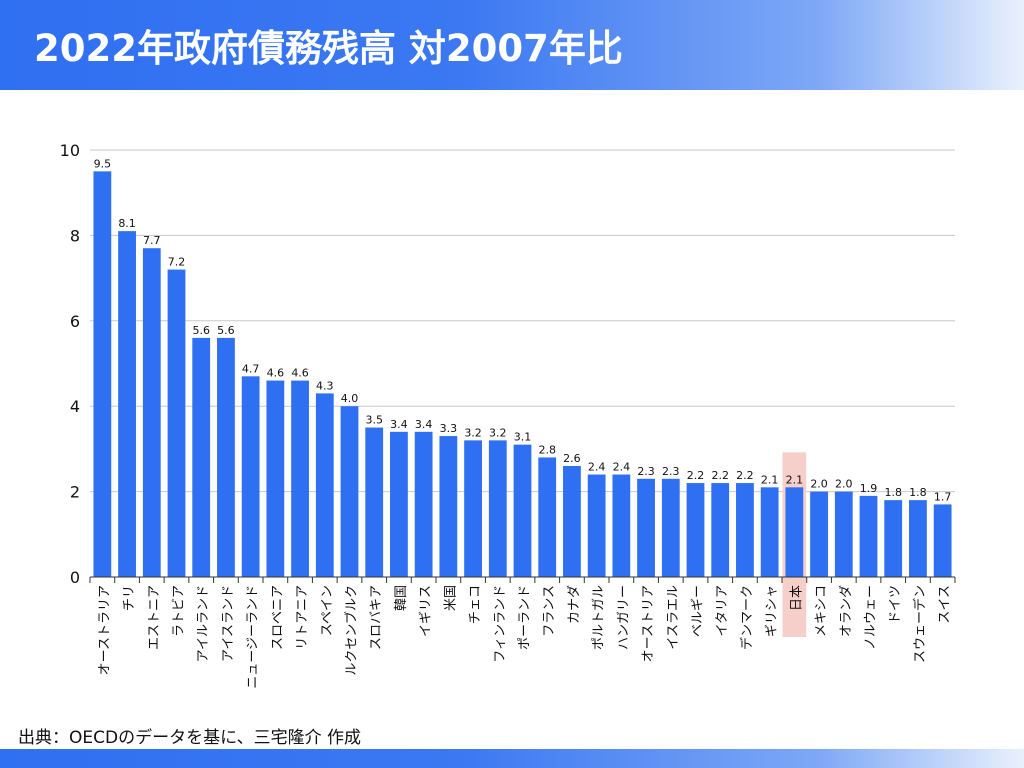 This screenshot has width=1024, height=768. Describe the element at coordinates (500, 624) in the screenshot. I see `x-tick-label: フィンランド` at that location.